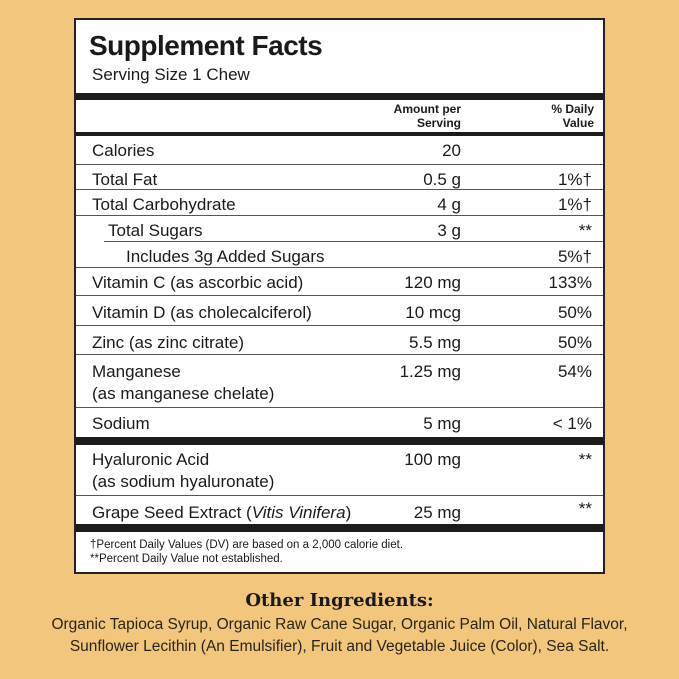 Image resolution: width=679 pixels, height=679 pixels. Describe the element at coordinates (206, 45) in the screenshot. I see `panel-title: Supplement Facts` at that location.